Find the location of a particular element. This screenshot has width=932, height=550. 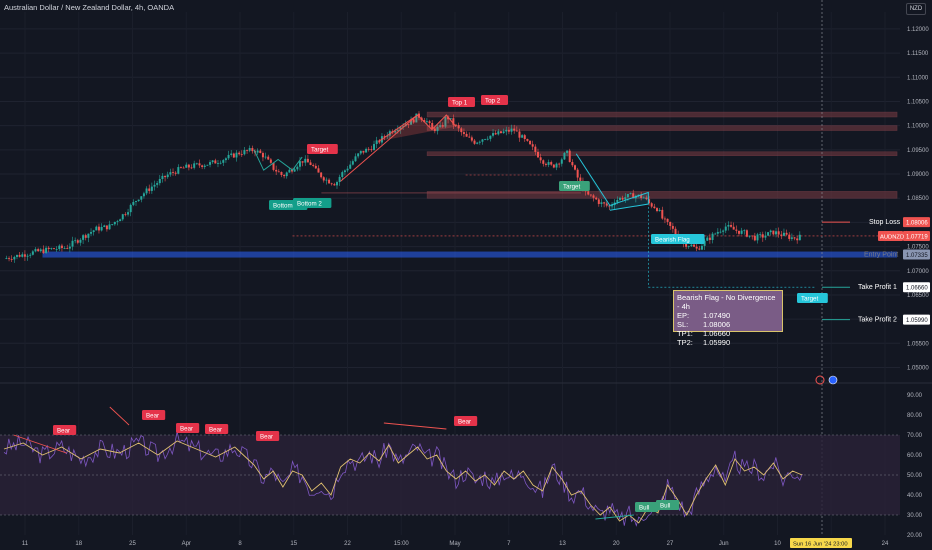

rsi-tick-label: 50.00 is located at coordinates (915, 476).